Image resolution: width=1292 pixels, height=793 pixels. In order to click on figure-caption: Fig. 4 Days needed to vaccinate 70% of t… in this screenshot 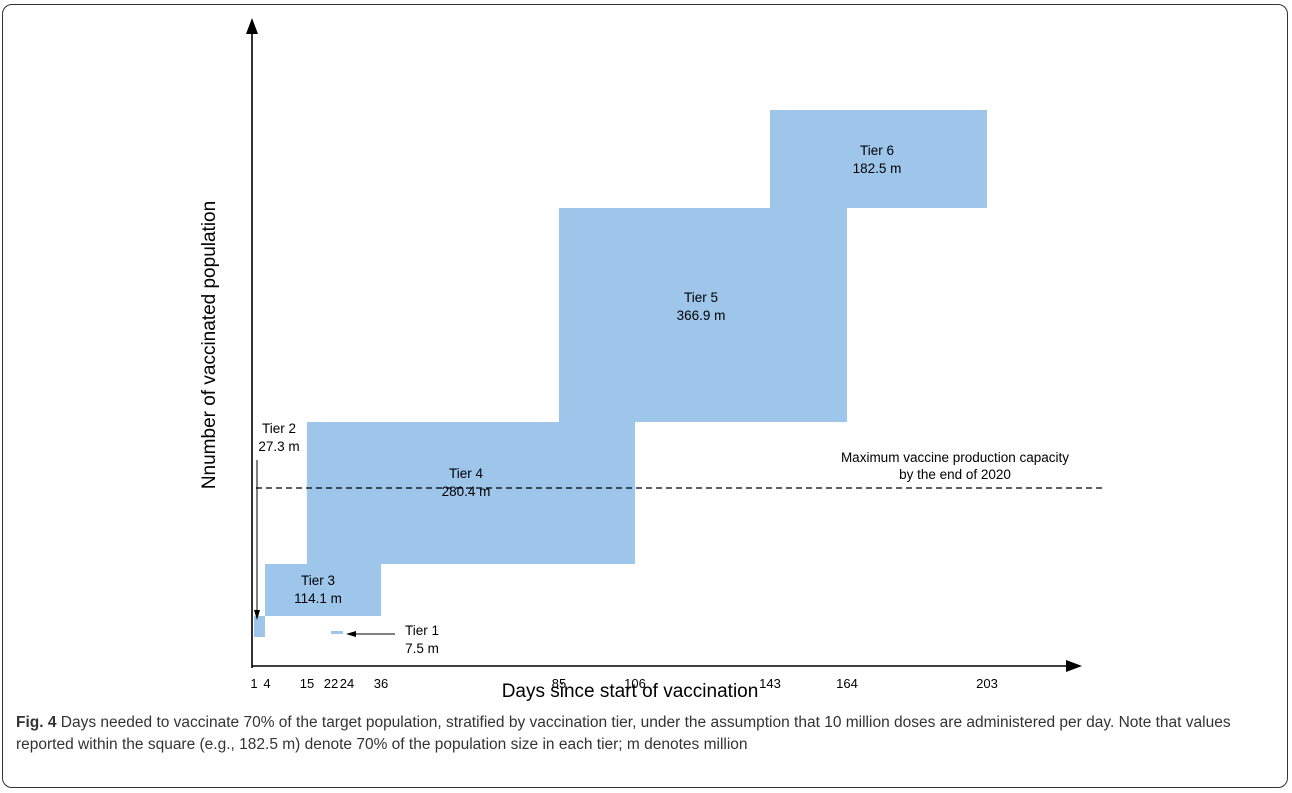, I will do `click(647, 734)`.